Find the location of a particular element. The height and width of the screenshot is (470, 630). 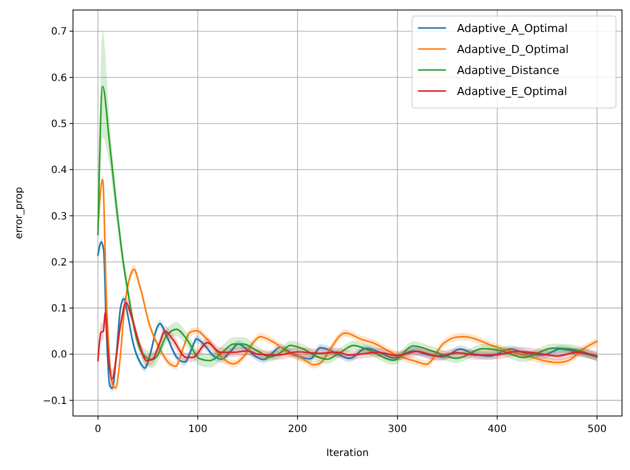

y-tick-label: 0.5 is located at coordinates (59, 124).